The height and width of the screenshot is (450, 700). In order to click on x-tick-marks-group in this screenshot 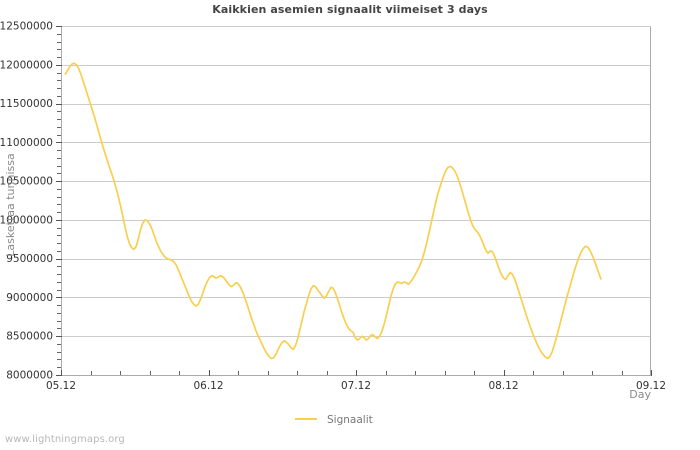, I will do `click(356, 373)`.